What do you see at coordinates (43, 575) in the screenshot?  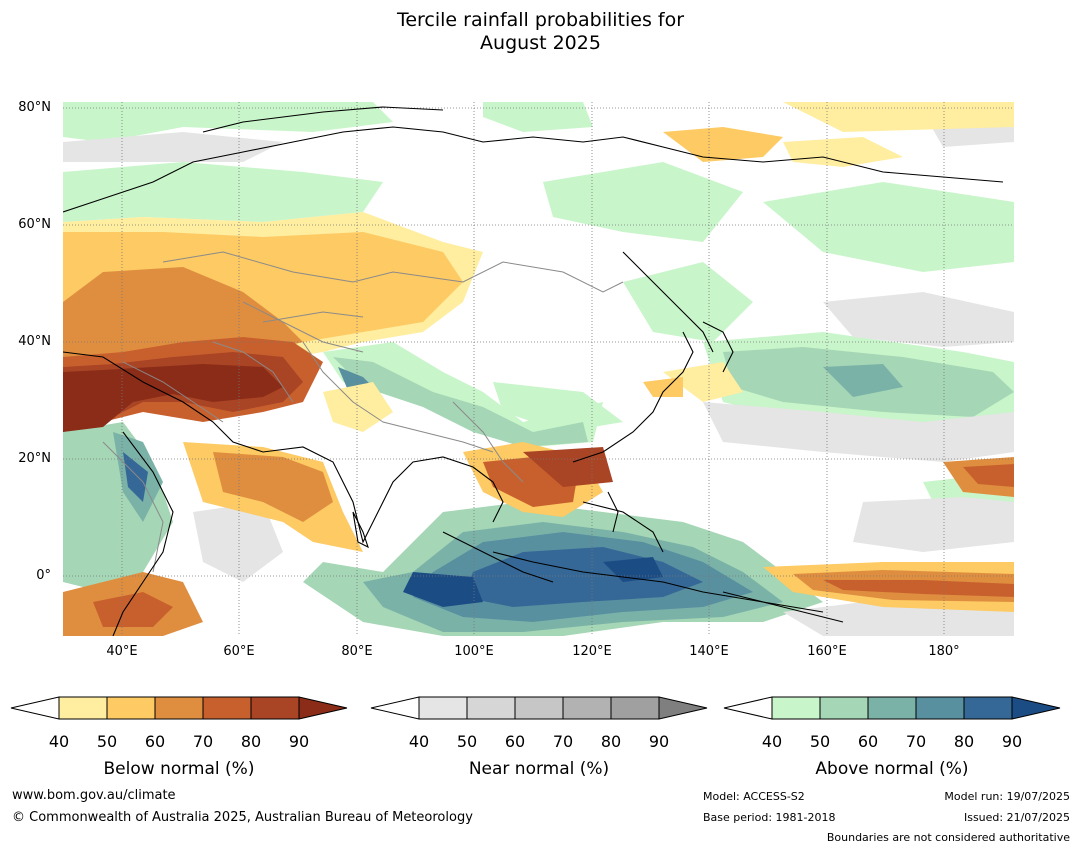 I see `lat-label-0: 0°` at bounding box center [43, 575].